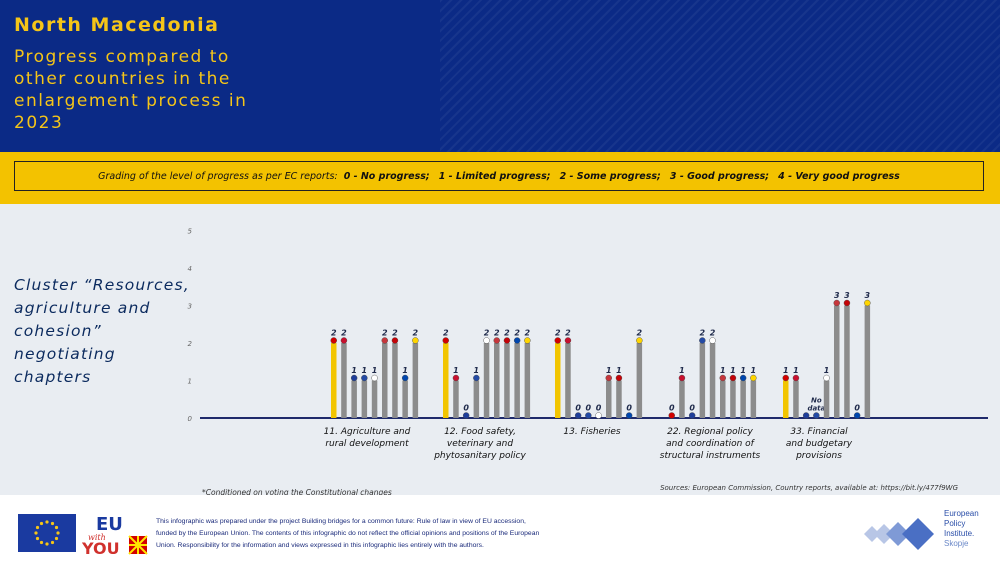 The width and height of the screenshot is (1000, 563). What do you see at coordinates (367, 432) in the screenshot?
I see `category-label: 11. Agriculture and` at bounding box center [367, 432].